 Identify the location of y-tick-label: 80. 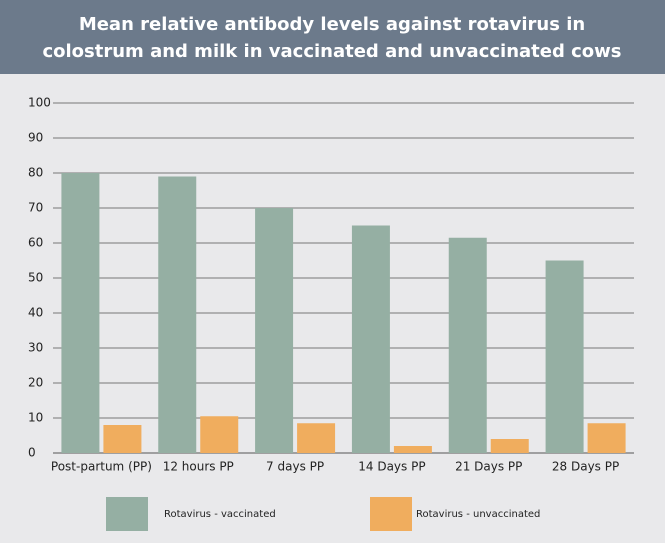
(35, 173).